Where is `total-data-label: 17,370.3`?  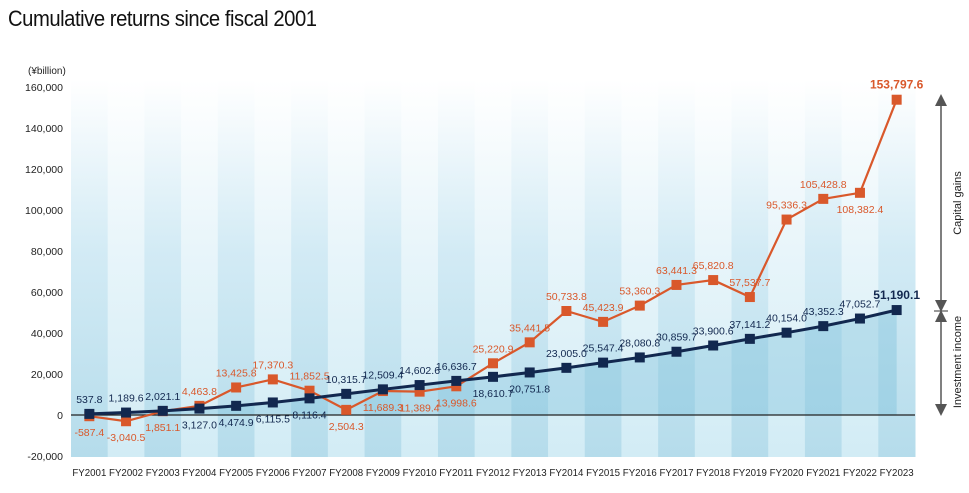
total-data-label: 17,370.3 is located at coordinates (272, 365).